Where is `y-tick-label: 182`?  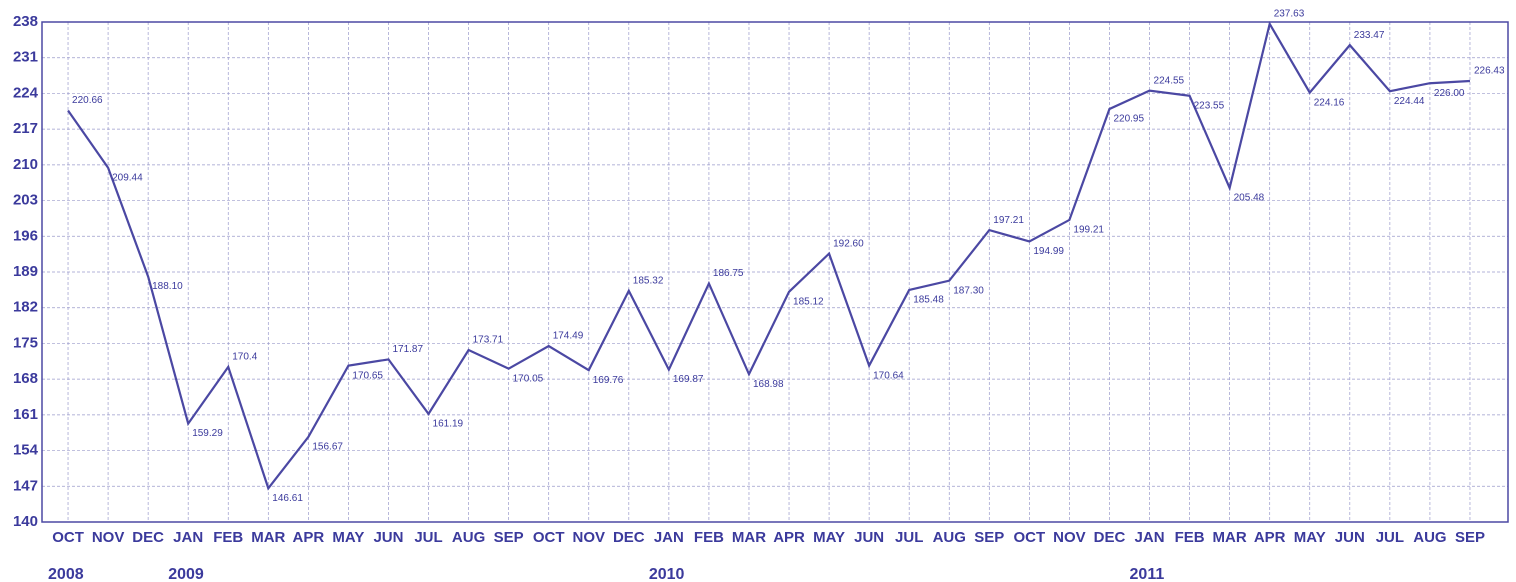 y-tick-label: 182 is located at coordinates (25, 307).